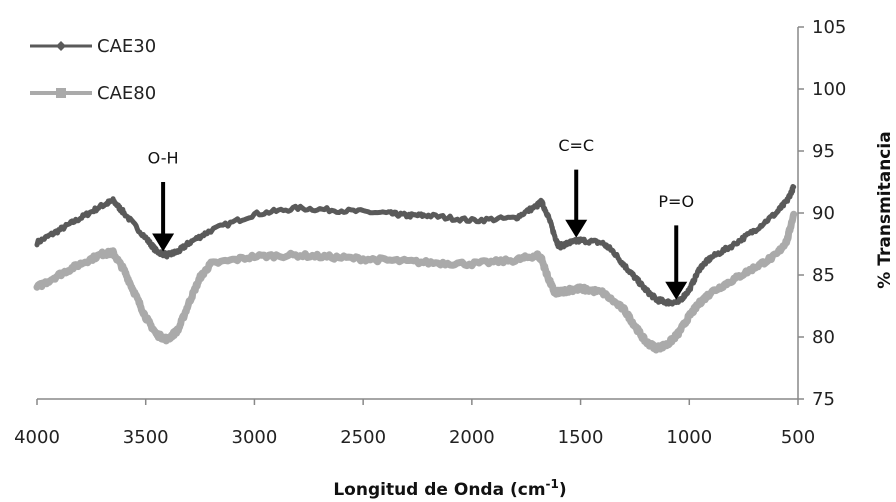 The height and width of the screenshot is (502, 896). I want to click on y-tick-label: 105, so click(829, 27).